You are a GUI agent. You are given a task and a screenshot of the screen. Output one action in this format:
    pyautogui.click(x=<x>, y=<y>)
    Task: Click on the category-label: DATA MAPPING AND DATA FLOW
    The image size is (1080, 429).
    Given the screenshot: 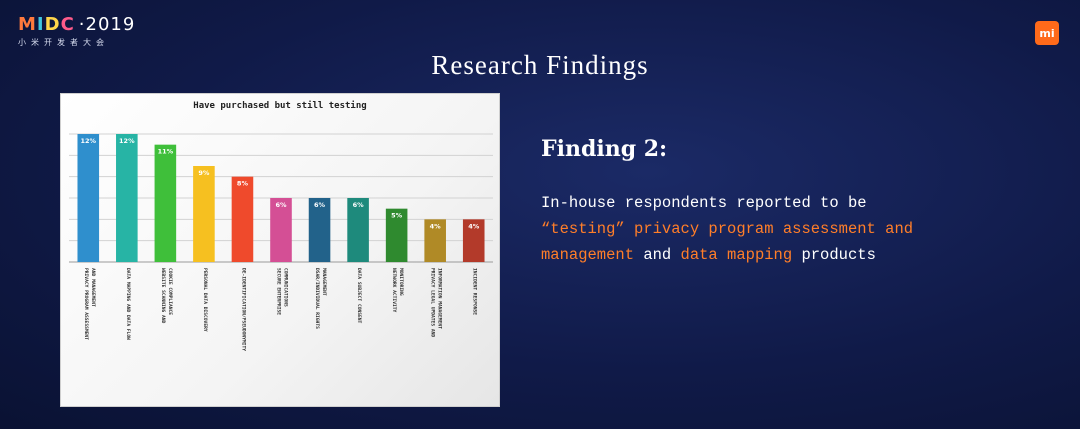 What is the action you would take?
    pyautogui.click(x=128, y=304)
    